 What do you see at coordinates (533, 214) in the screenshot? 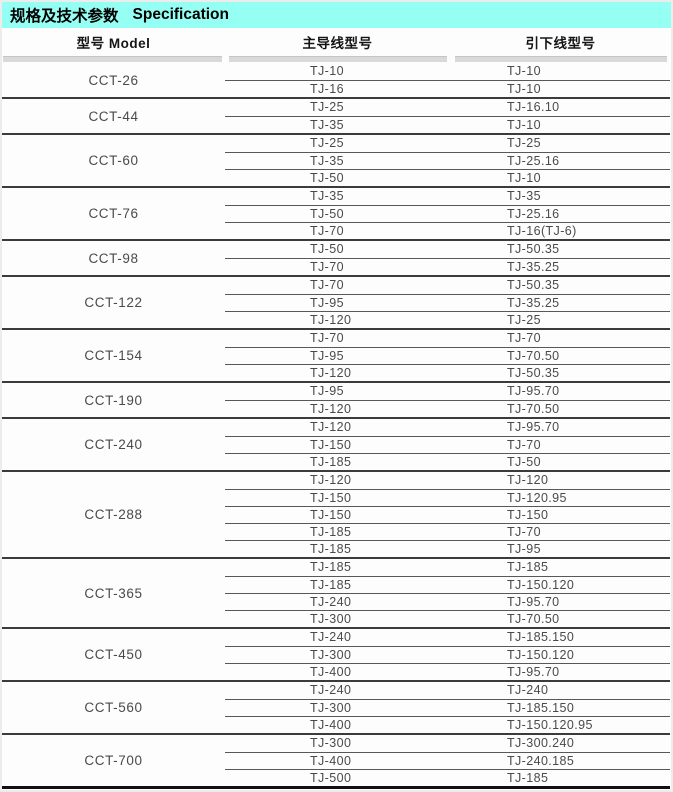
I see `down-conductor-value: TJ-25.16` at bounding box center [533, 214].